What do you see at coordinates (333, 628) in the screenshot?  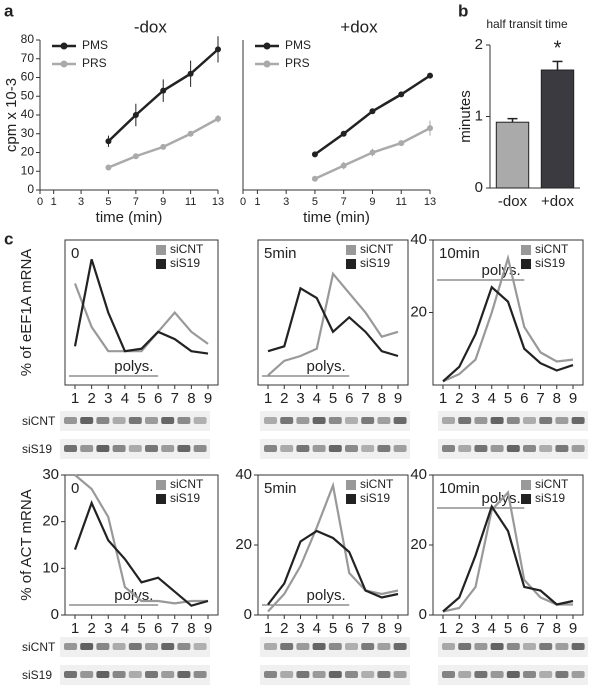 I see `x-tick-label: 5` at bounding box center [333, 628].